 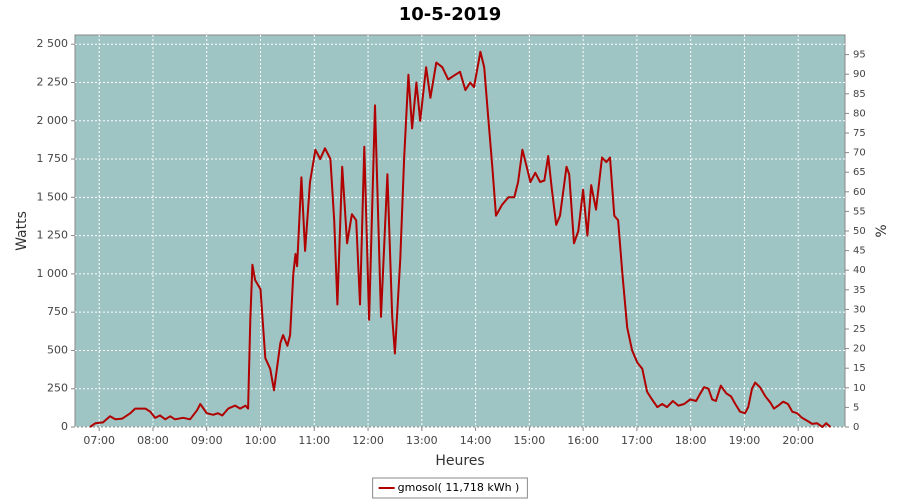 What do you see at coordinates (859, 329) in the screenshot?
I see `y2-tick-label: 25` at bounding box center [859, 329].